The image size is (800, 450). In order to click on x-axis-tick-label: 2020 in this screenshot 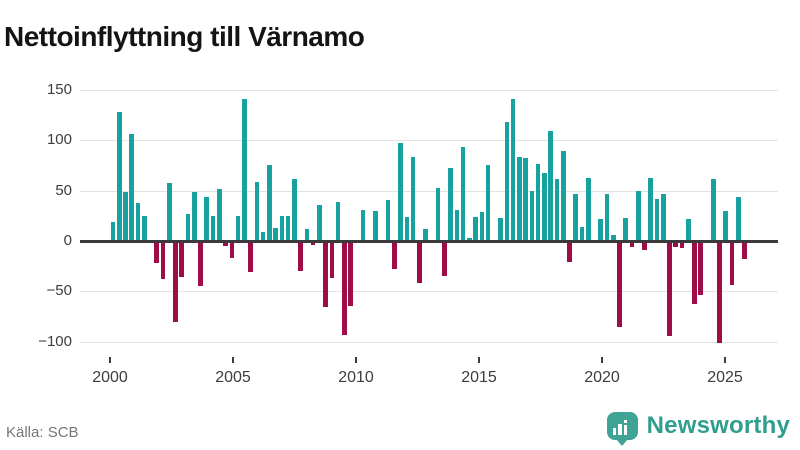, I will do `click(602, 377)`.